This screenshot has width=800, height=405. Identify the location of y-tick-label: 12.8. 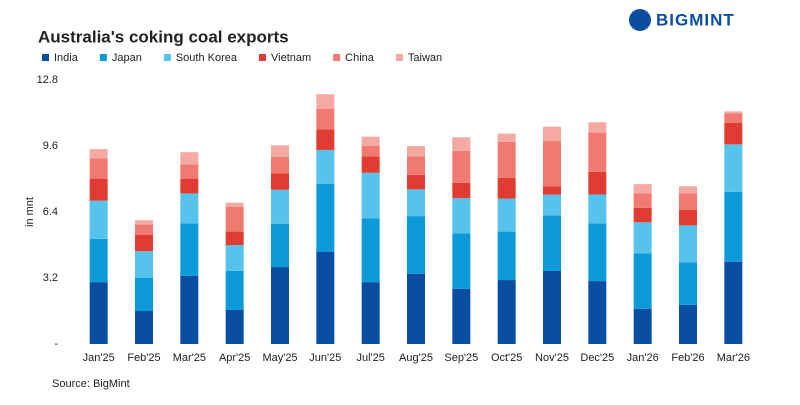
(47, 80).